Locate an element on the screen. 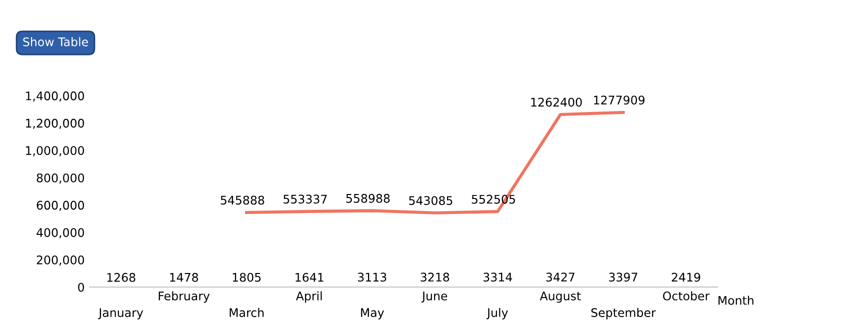 Image resolution: width=854 pixels, height=330 pixels. x-tick-label: September is located at coordinates (623, 314).